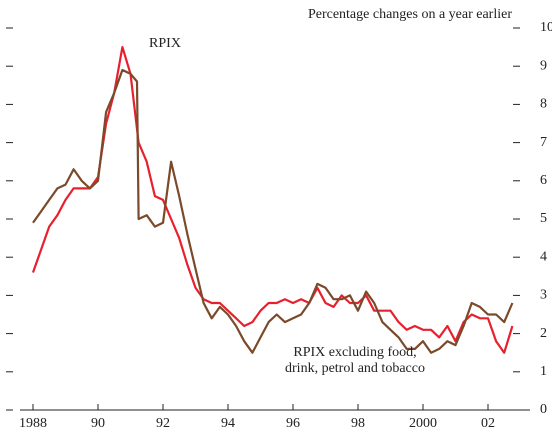 This screenshot has width=552, height=432. What do you see at coordinates (546, 27) in the screenshot?
I see `y-tick-label: 10` at bounding box center [546, 27].